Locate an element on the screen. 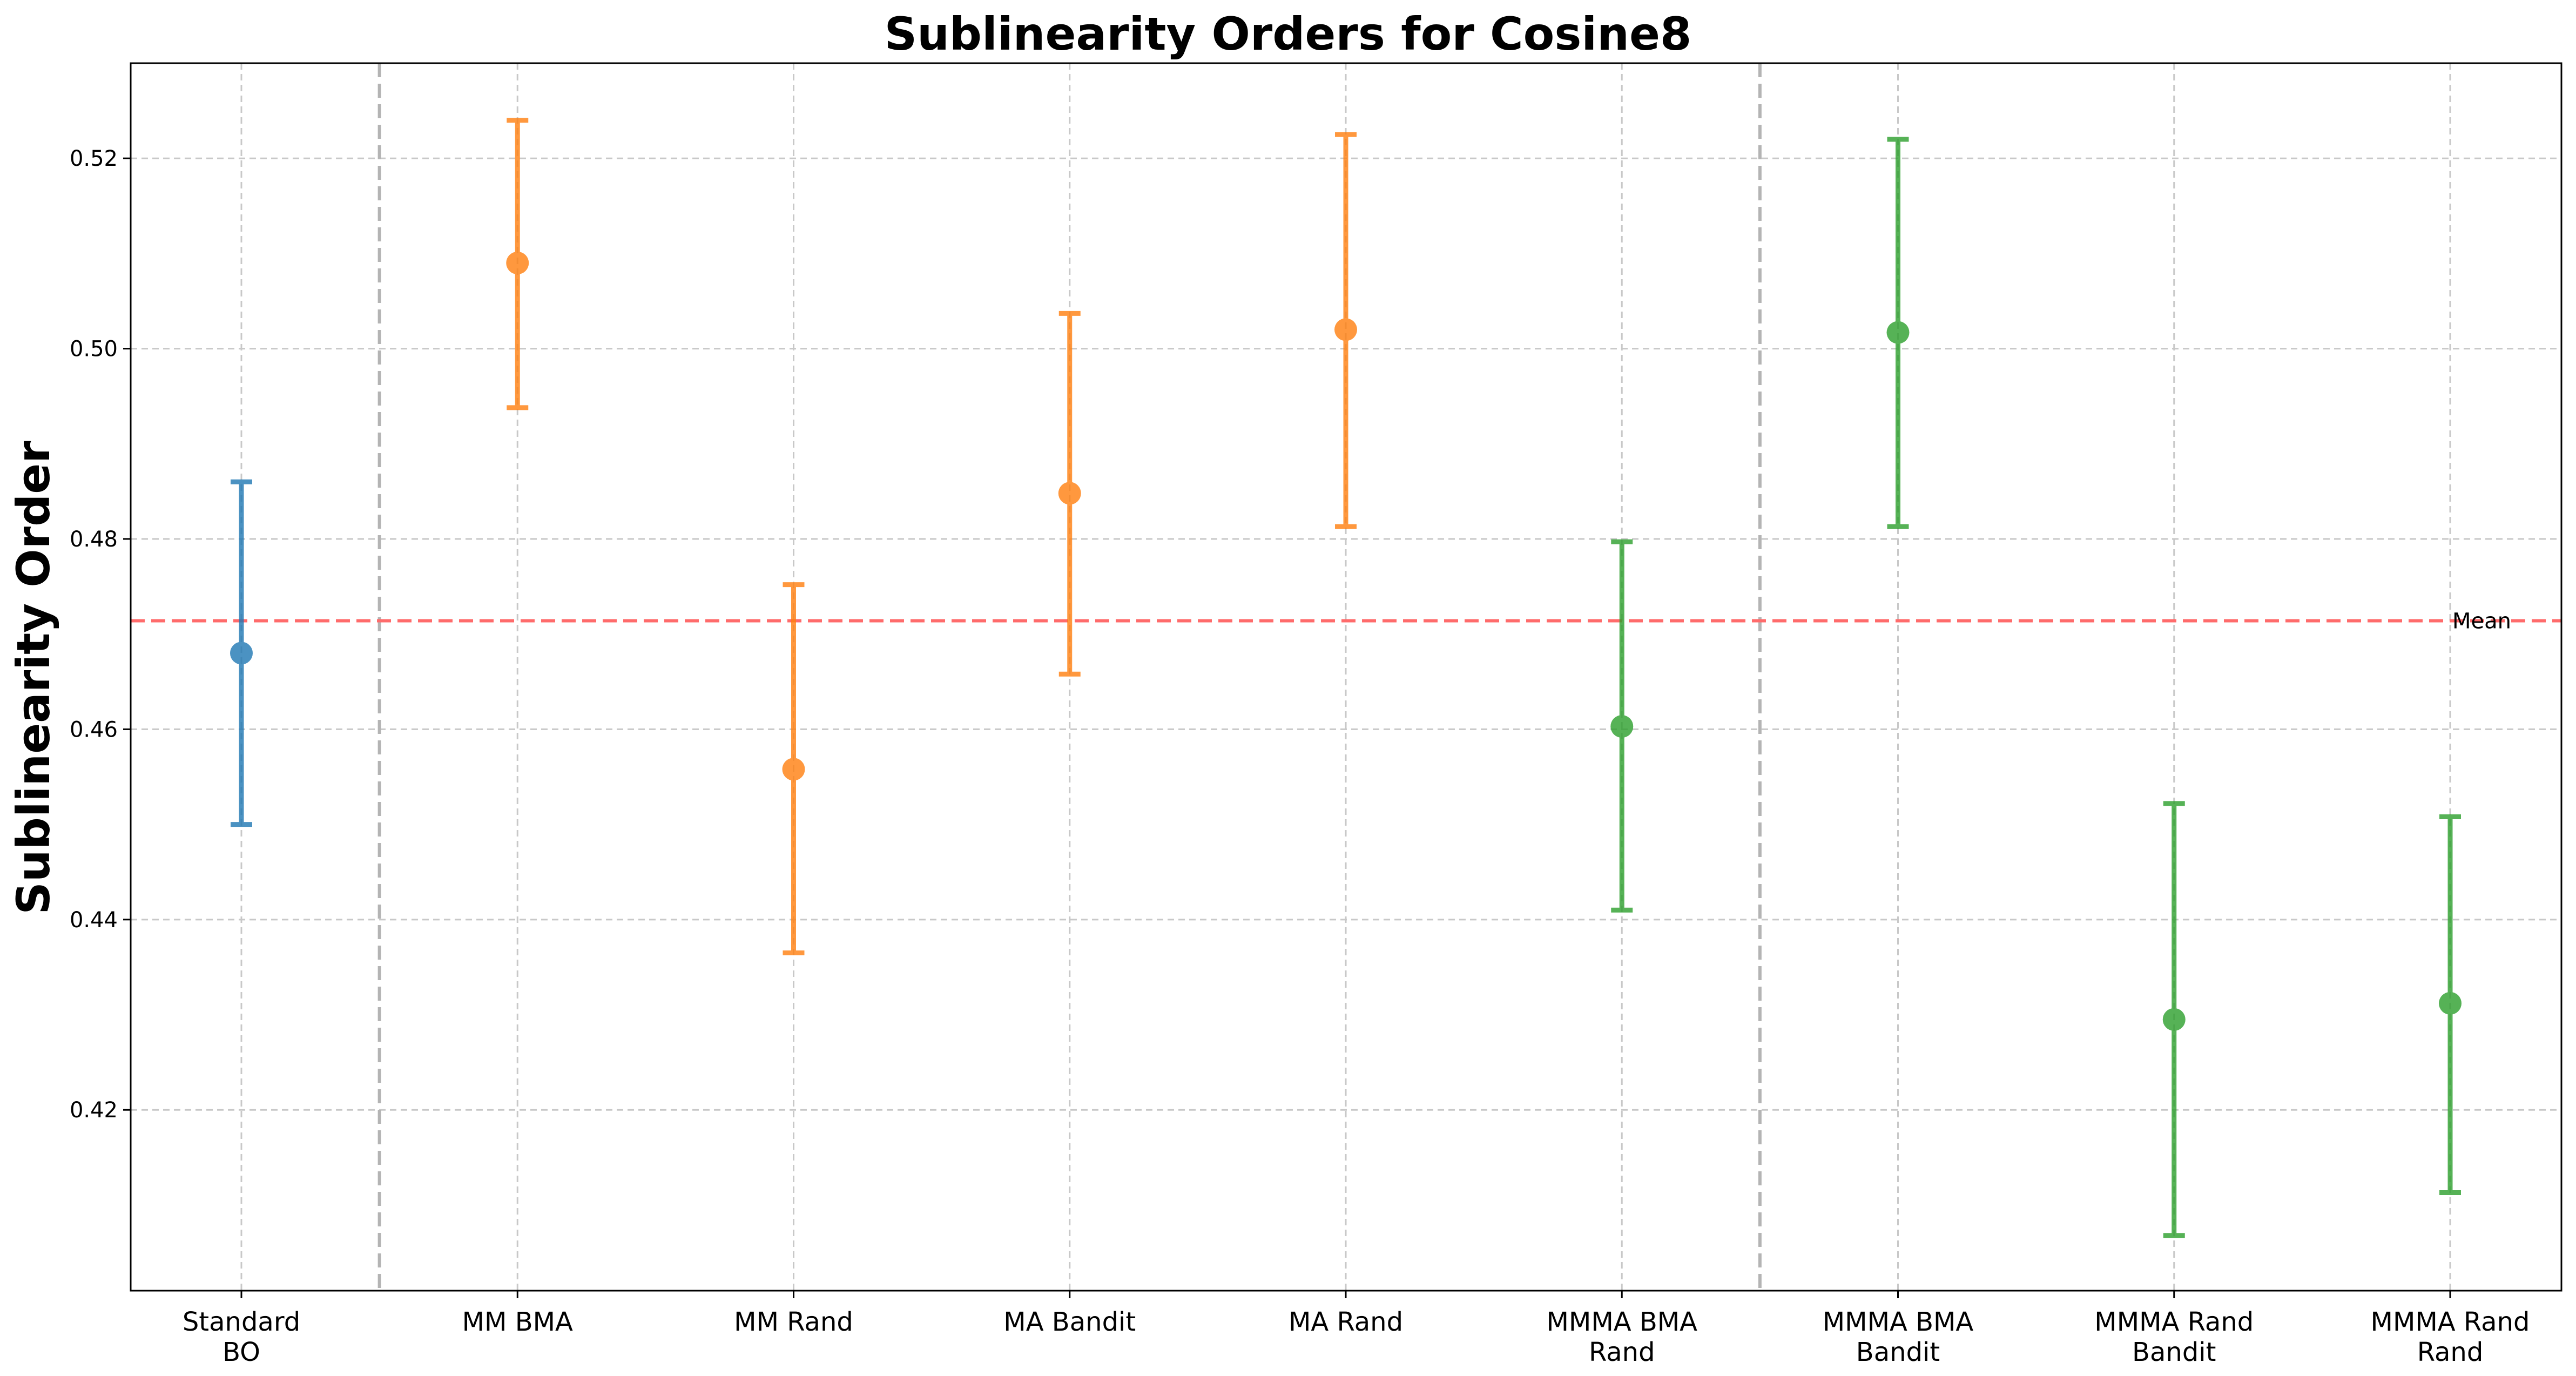  x-tick-label: MA Rand is located at coordinates (1346, 1322).